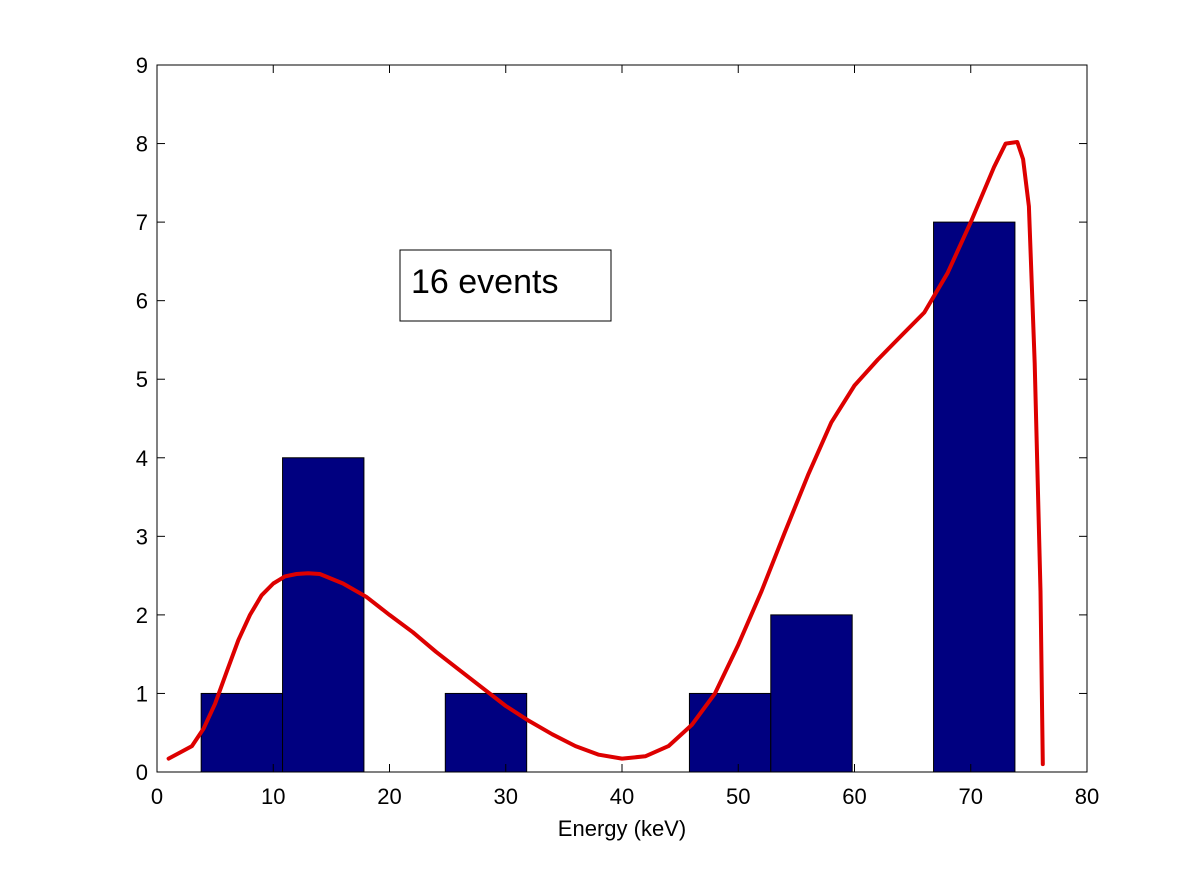 The image size is (1202, 870). Describe the element at coordinates (389, 796) in the screenshot. I see `x-tick-label-20: 20` at that location.